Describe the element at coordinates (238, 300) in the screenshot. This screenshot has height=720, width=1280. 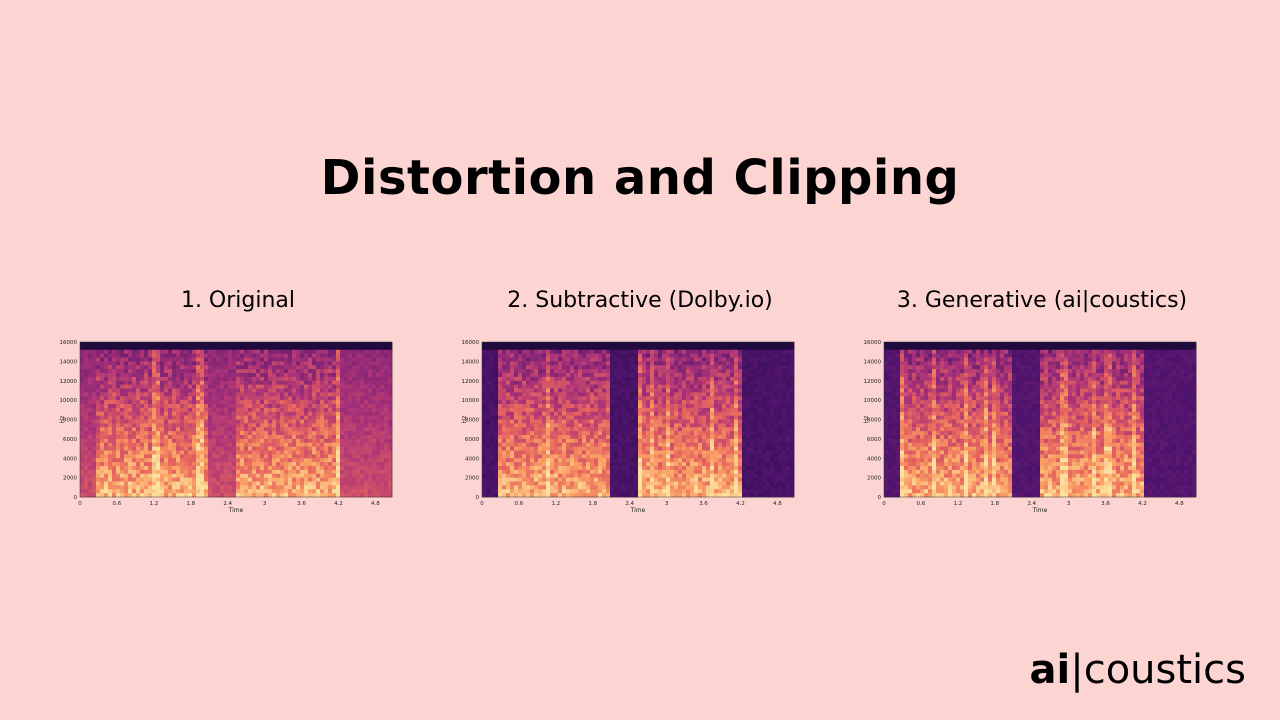
I see `panel-title-original: 1. Original` at that location.